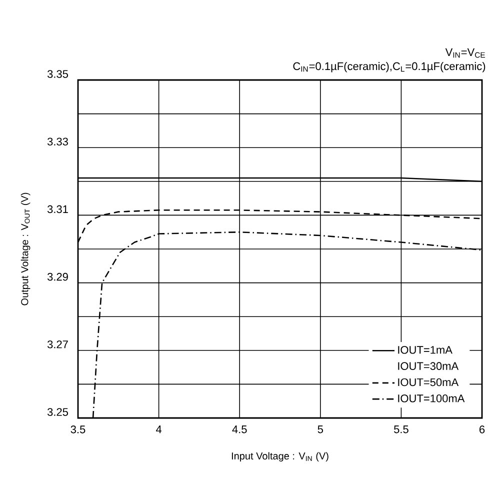  Describe the element at coordinates (25, 249) in the screenshot. I see `y-axis-title: Output Voltage : V$_{OUT}$ (V)` at that location.